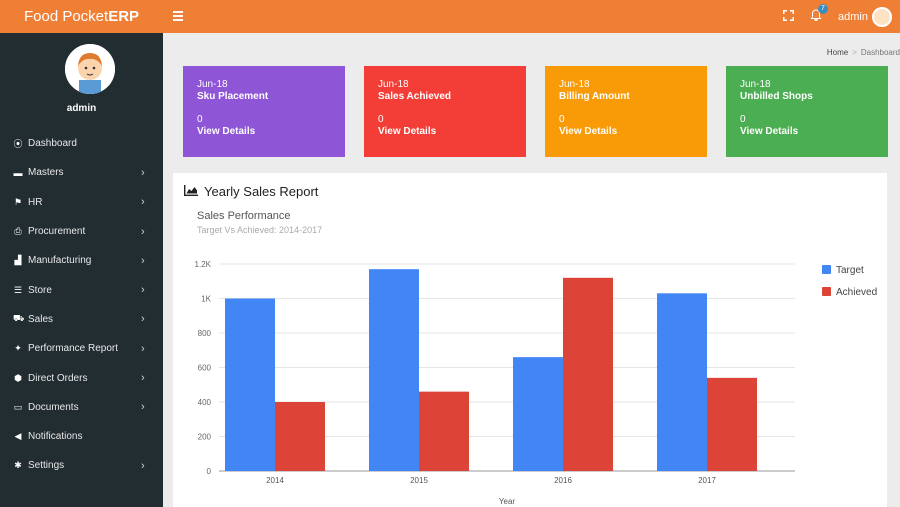  What do you see at coordinates (81, 172) in the screenshot?
I see `sidebar-item-masters: ▬ Masters ›` at bounding box center [81, 172].